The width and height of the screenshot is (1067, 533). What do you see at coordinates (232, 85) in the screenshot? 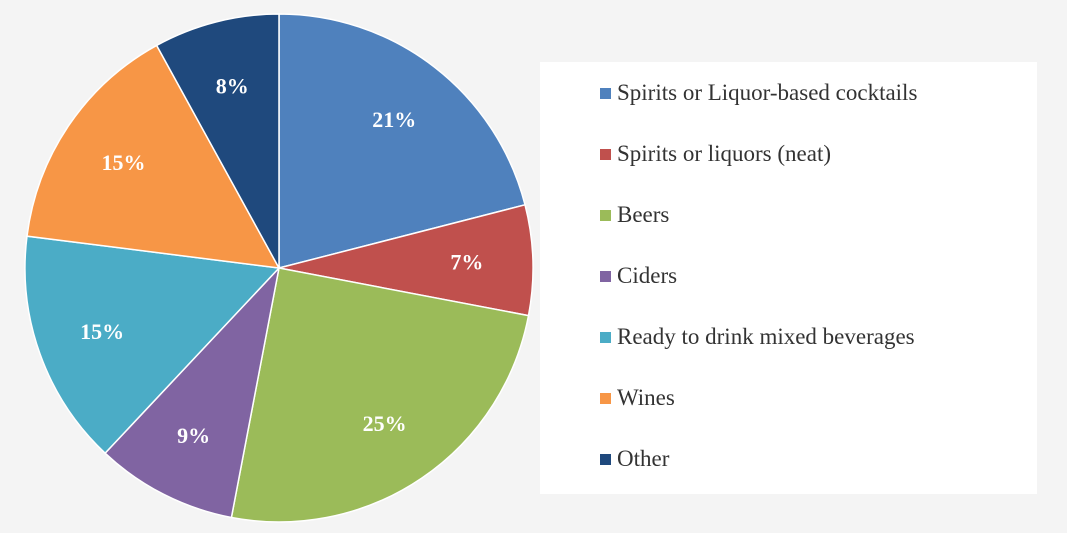
I see `data-label-other: 8%` at bounding box center [232, 85].